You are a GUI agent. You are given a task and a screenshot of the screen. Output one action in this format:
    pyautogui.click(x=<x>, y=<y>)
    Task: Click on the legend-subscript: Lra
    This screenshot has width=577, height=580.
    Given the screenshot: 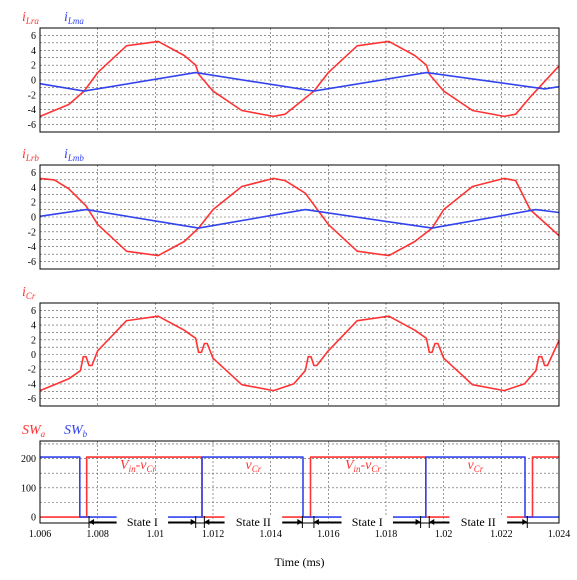 What is the action you would take?
    pyautogui.click(x=32, y=21)
    